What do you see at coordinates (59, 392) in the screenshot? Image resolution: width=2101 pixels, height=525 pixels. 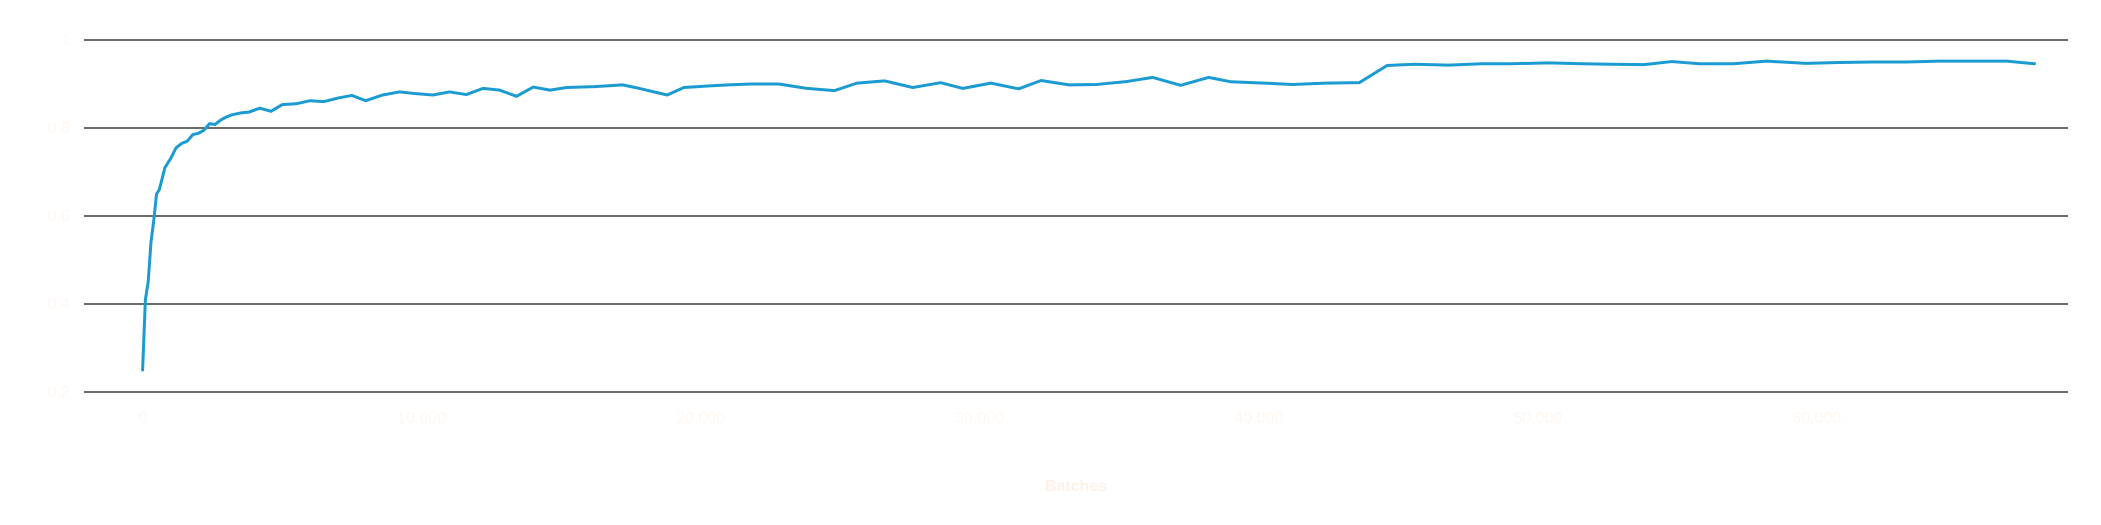 I see `y-tick-label: 0.2` at bounding box center [59, 392].